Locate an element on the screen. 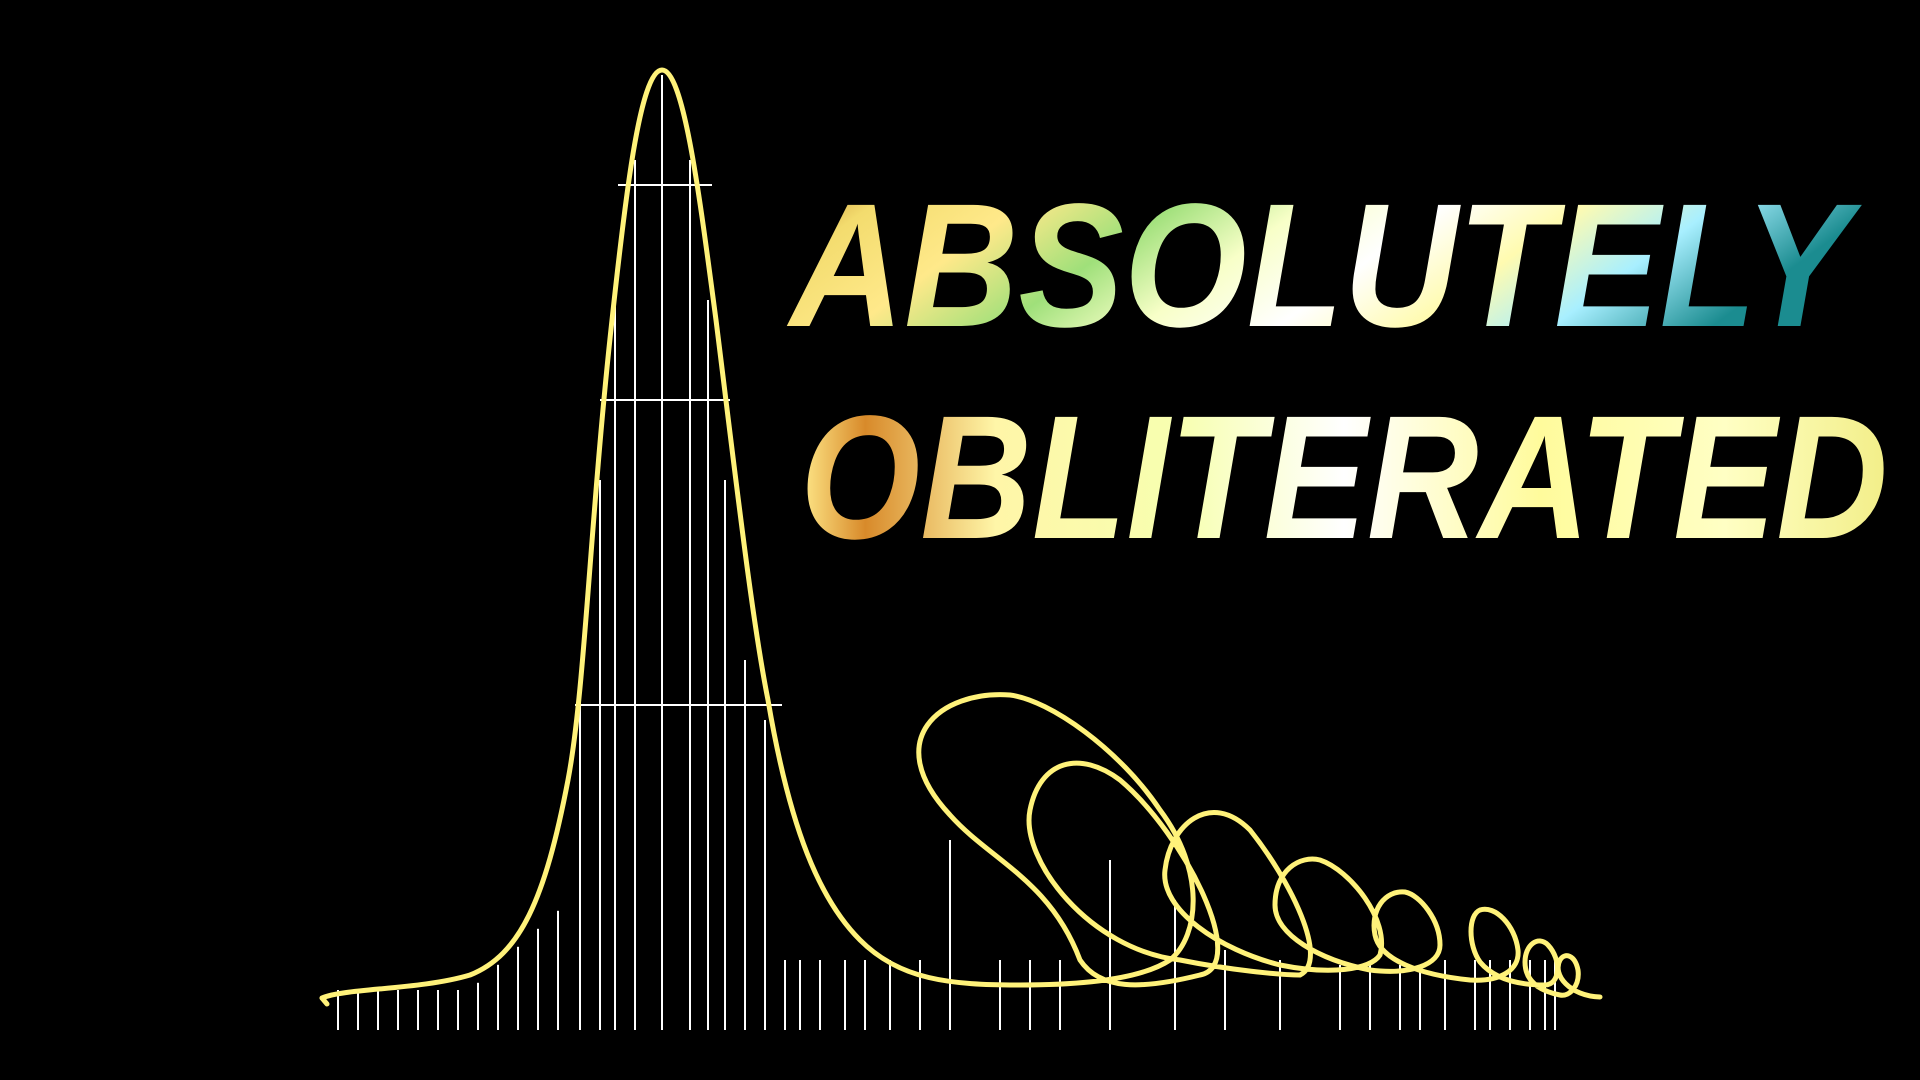  headline-line-1: ABSOLUTELY is located at coordinates (1324, 266).